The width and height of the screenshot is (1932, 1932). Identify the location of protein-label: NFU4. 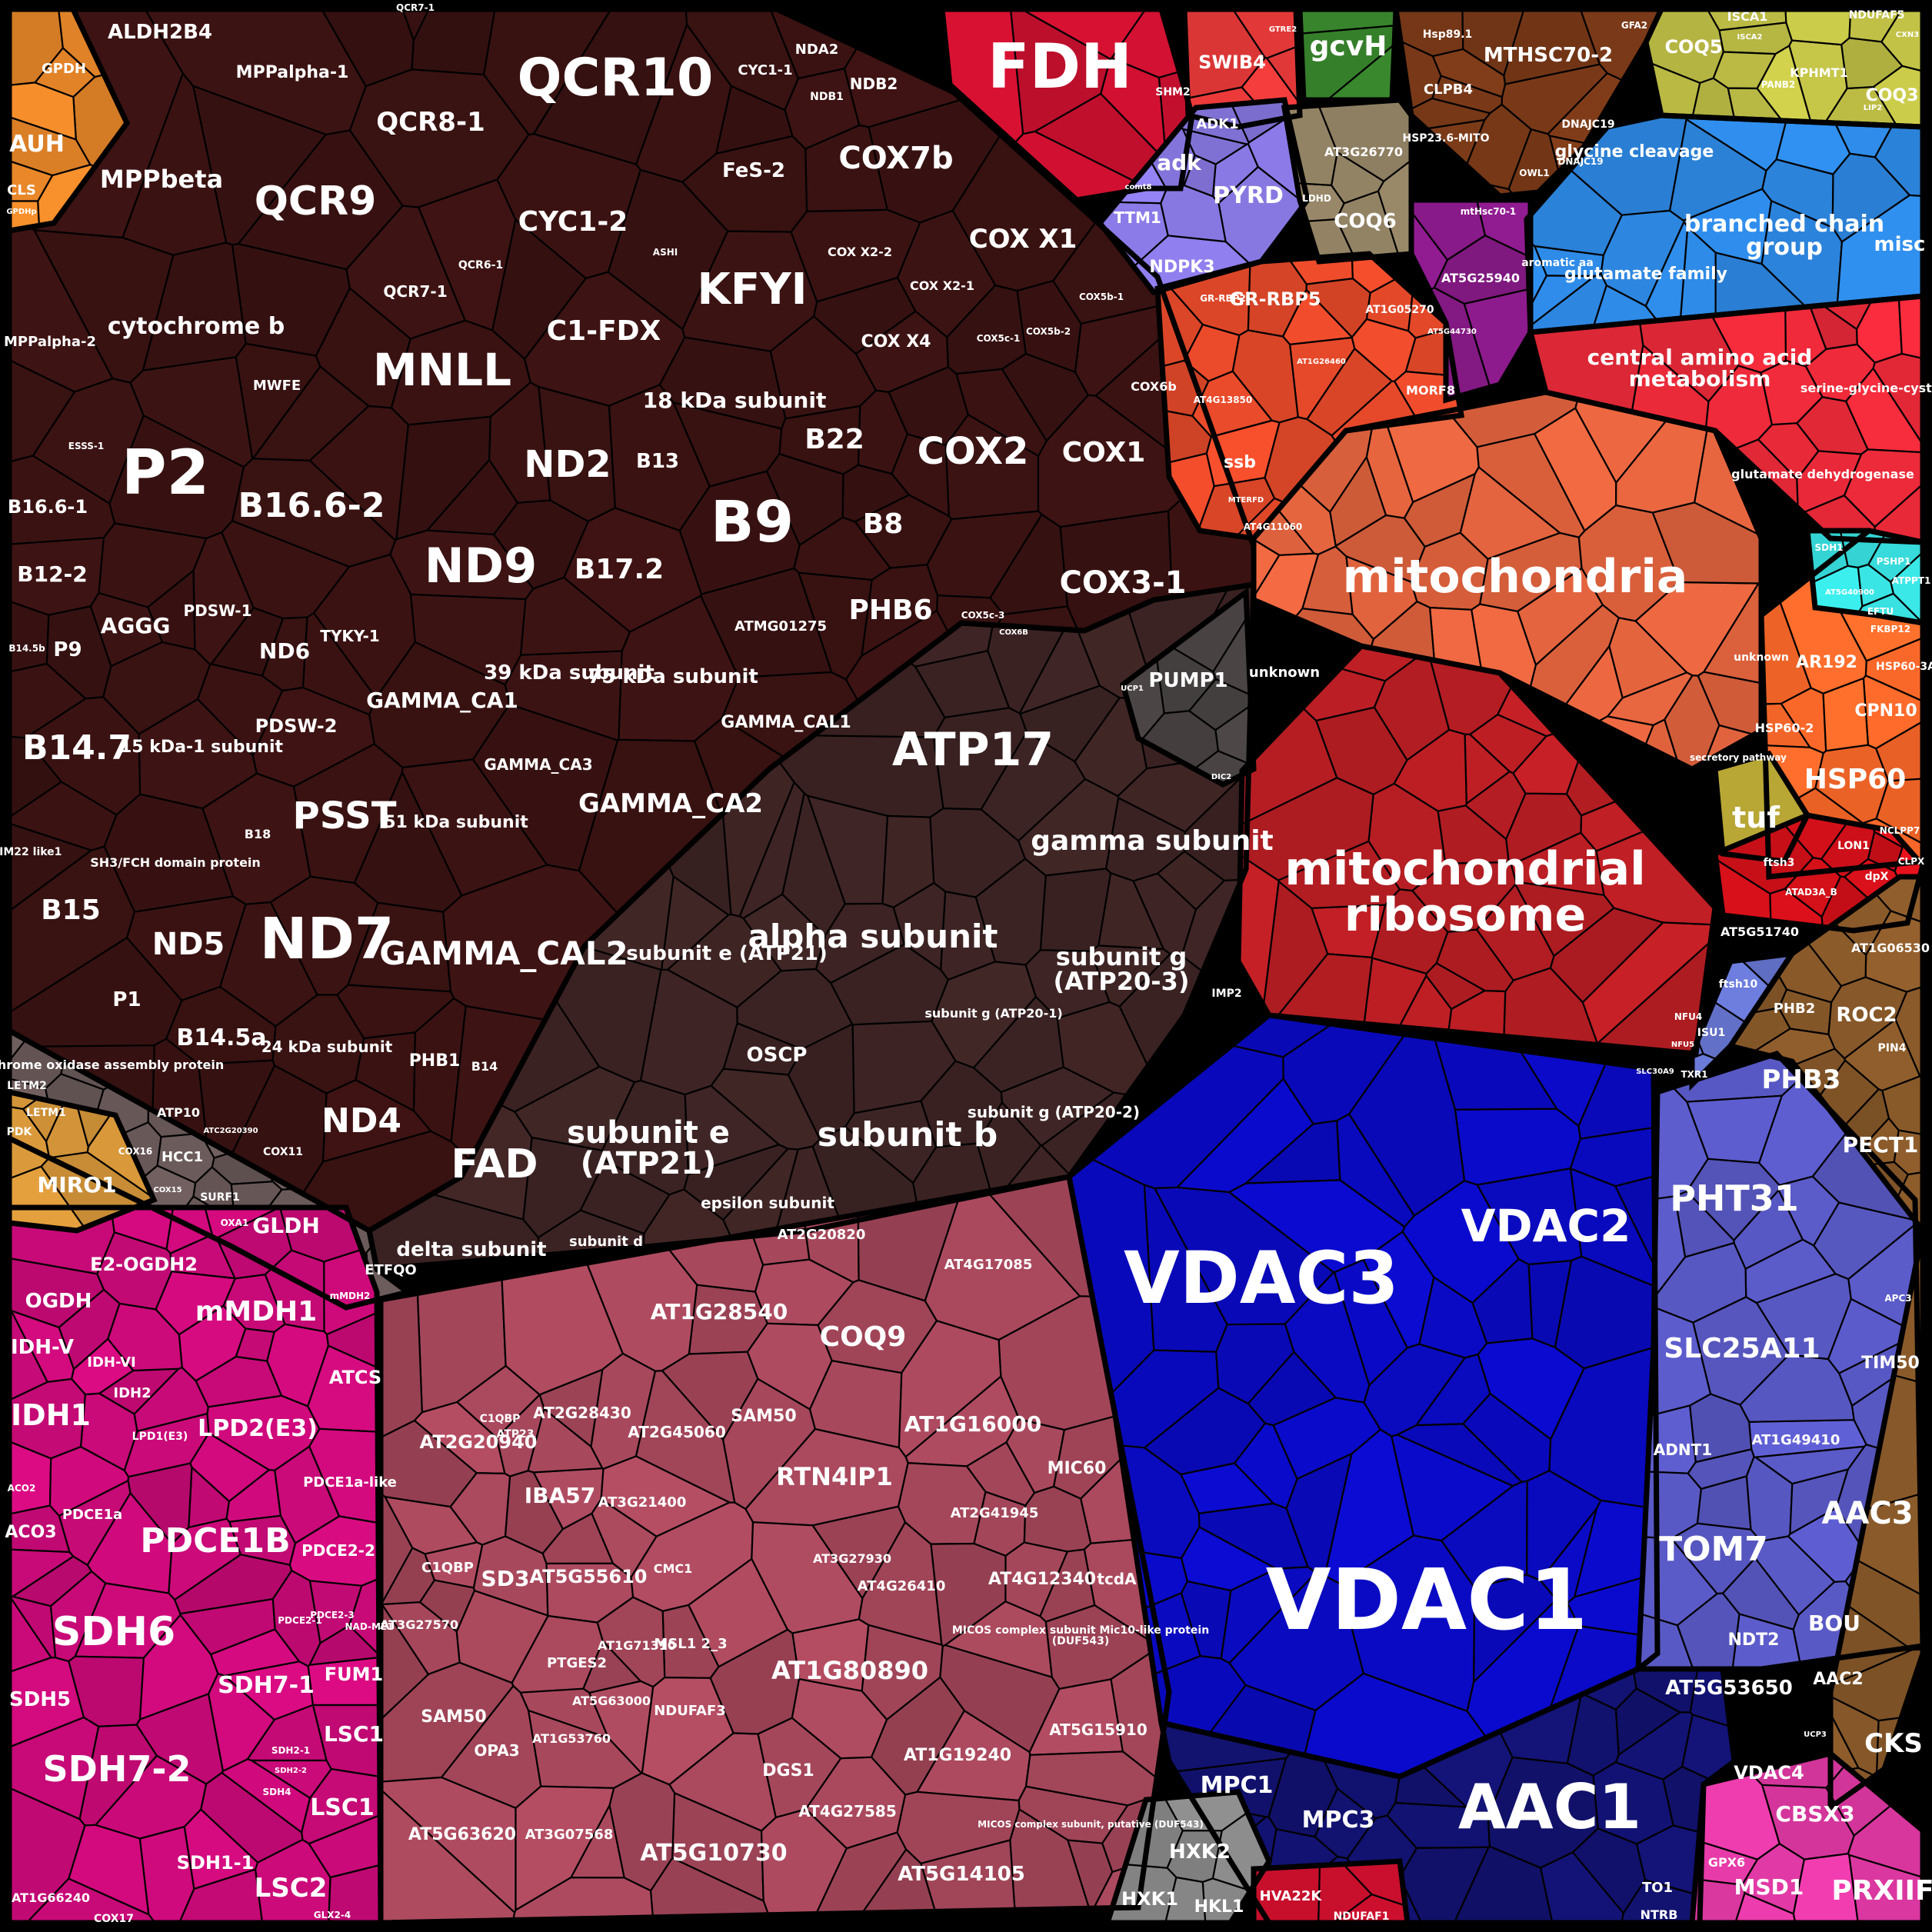
(1688, 1016).